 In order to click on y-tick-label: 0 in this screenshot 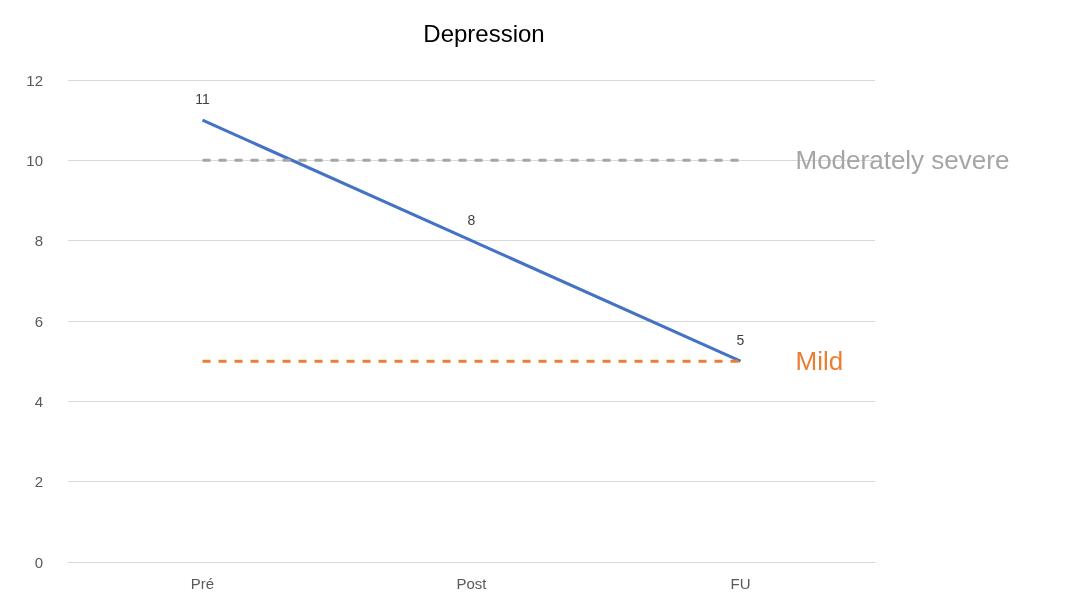, I will do `click(38, 562)`.